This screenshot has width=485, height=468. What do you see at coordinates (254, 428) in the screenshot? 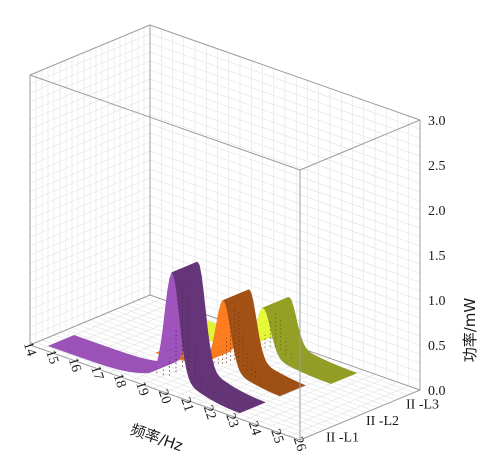
I see `x-tick-label: 24` at bounding box center [254, 428].